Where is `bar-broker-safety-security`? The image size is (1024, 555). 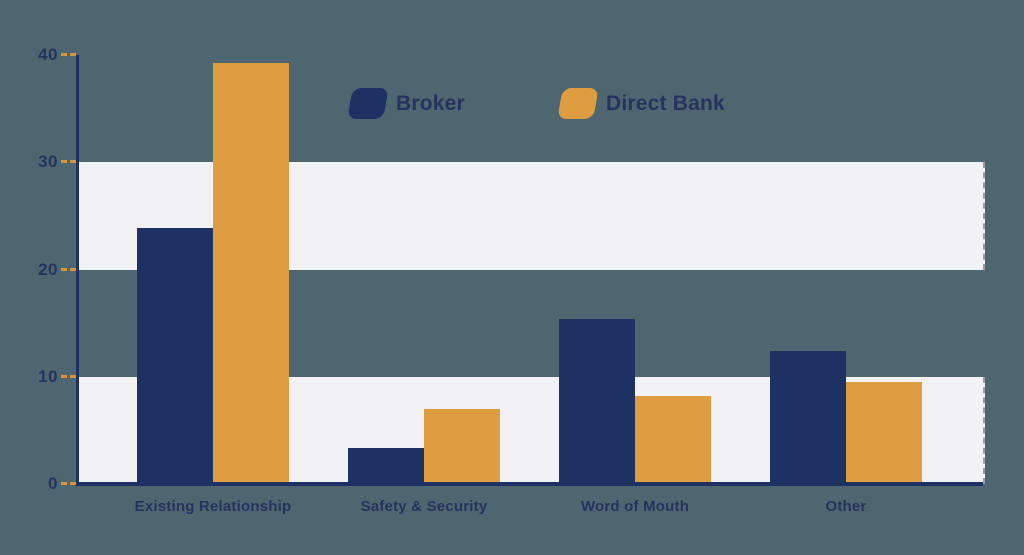 bar-broker-safety-security is located at coordinates (386, 465).